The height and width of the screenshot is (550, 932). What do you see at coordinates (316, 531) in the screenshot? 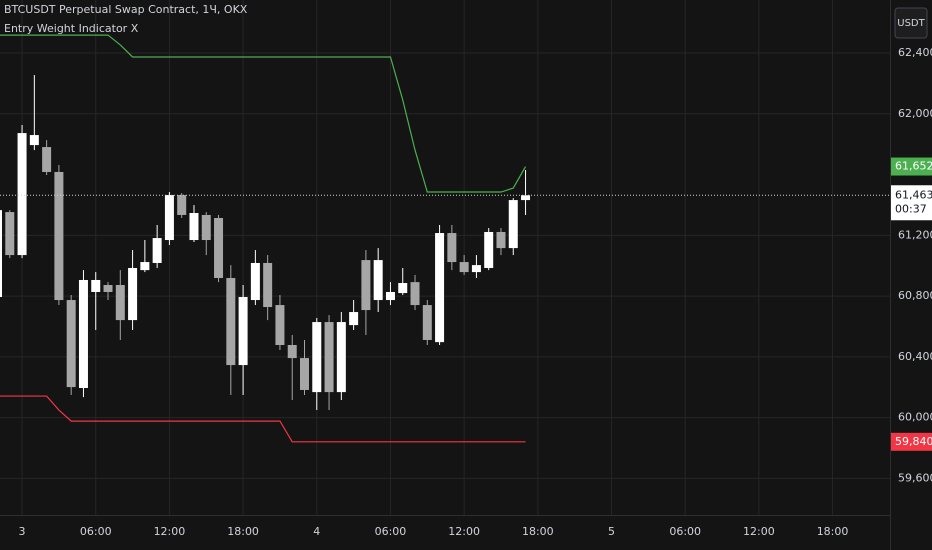
I see `x-tick-label: 4` at bounding box center [316, 531].